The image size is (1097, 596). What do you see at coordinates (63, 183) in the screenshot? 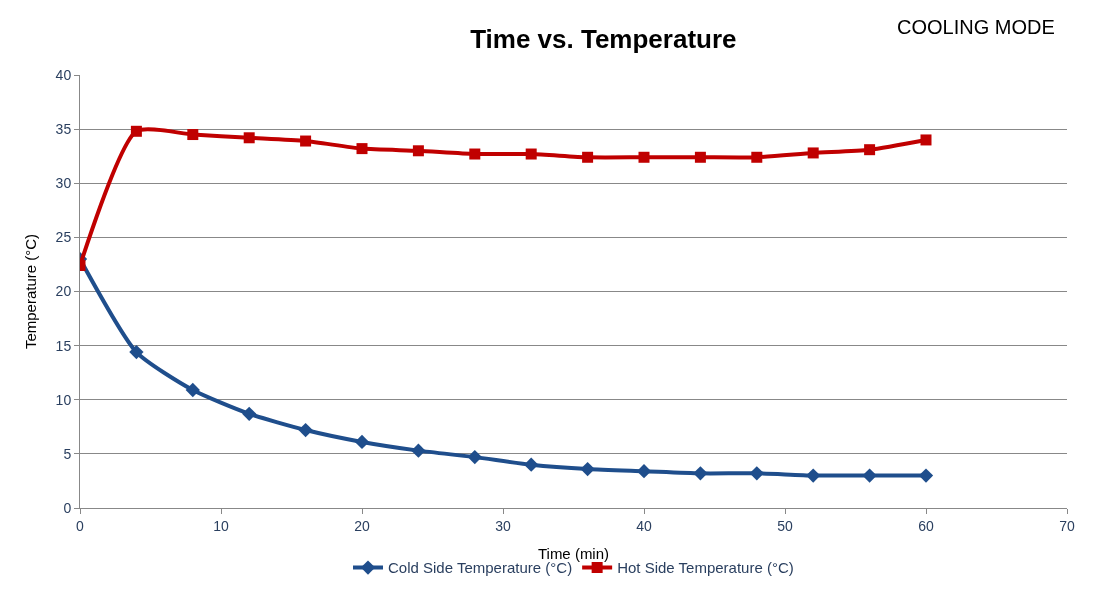
I see `y-tick-label: 30` at bounding box center [63, 183].